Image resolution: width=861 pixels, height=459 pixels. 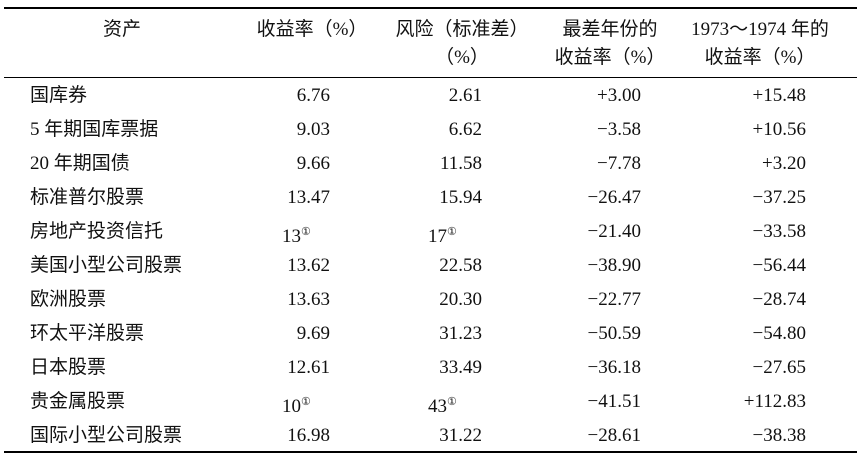 What do you see at coordinates (460, 197) in the screenshot?
I see `value-cell: 15.94` at bounding box center [460, 197].